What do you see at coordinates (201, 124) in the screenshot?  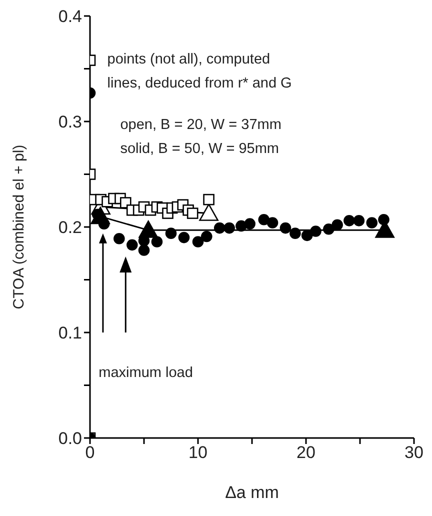 I see `annotation: open, B = 20, W = 37mm` at bounding box center [201, 124].